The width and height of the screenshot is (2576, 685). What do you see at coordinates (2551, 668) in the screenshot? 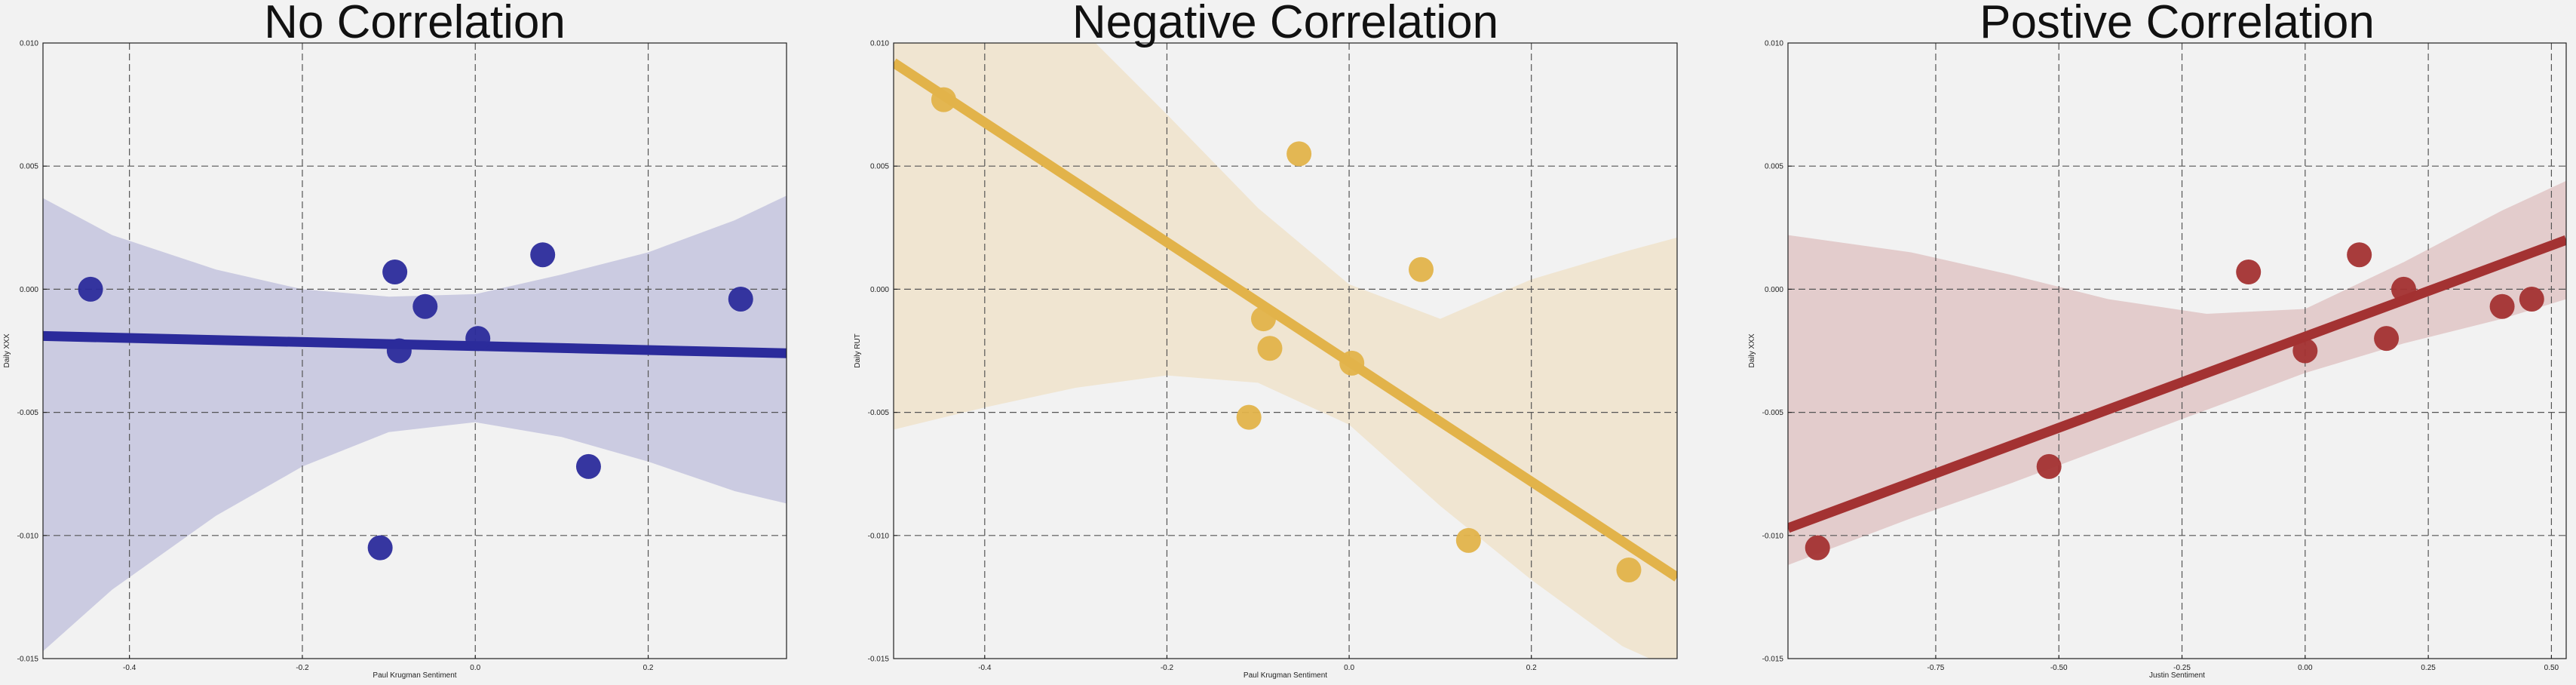
I see `x-tick-label: 0.50` at bounding box center [2551, 668].